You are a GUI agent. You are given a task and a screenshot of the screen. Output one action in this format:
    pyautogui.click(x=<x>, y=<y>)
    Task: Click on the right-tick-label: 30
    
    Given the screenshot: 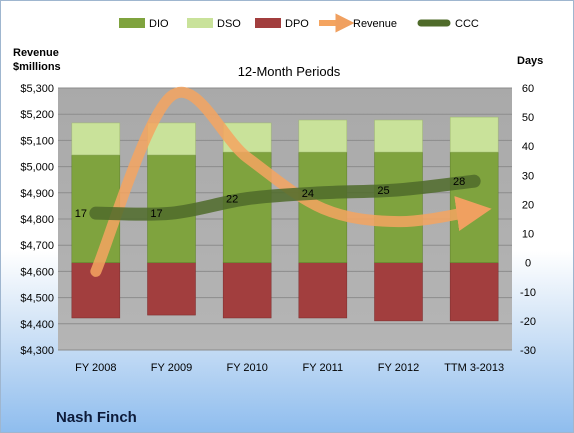 What is the action you would take?
    pyautogui.click(x=528, y=176)
    